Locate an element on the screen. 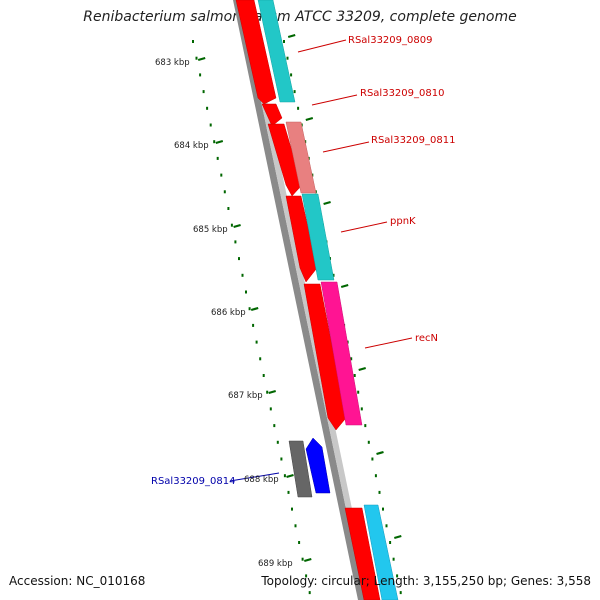 The image size is (600, 600). gene-label: RSal33209_0814 is located at coordinates (193, 481).